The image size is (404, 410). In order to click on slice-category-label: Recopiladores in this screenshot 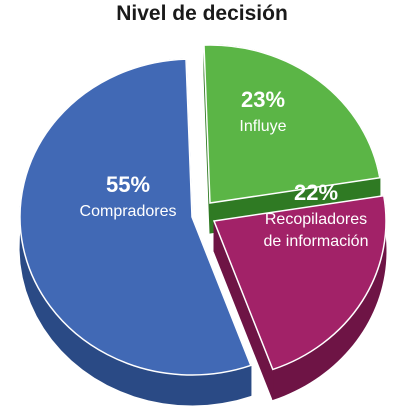, I will do `click(316, 219)`.